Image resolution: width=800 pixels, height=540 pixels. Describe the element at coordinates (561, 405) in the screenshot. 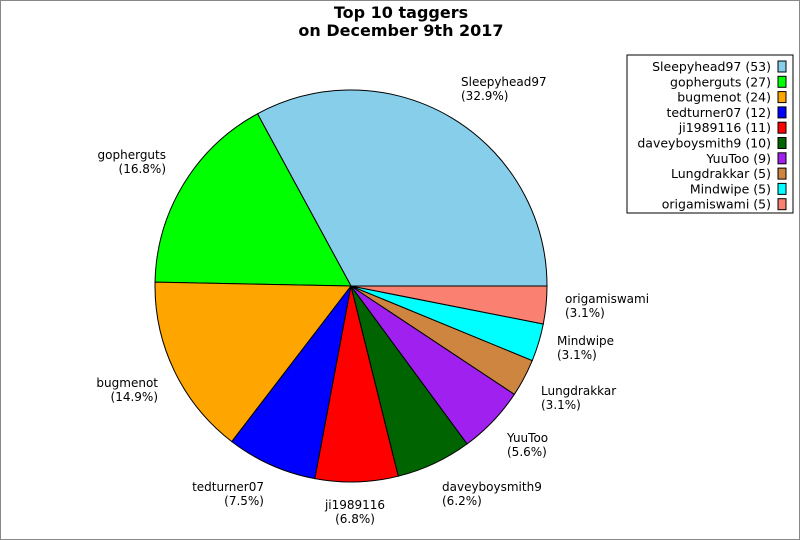

I see `slice-label-percent-lungdrakkar: (3.1%)` at that location.